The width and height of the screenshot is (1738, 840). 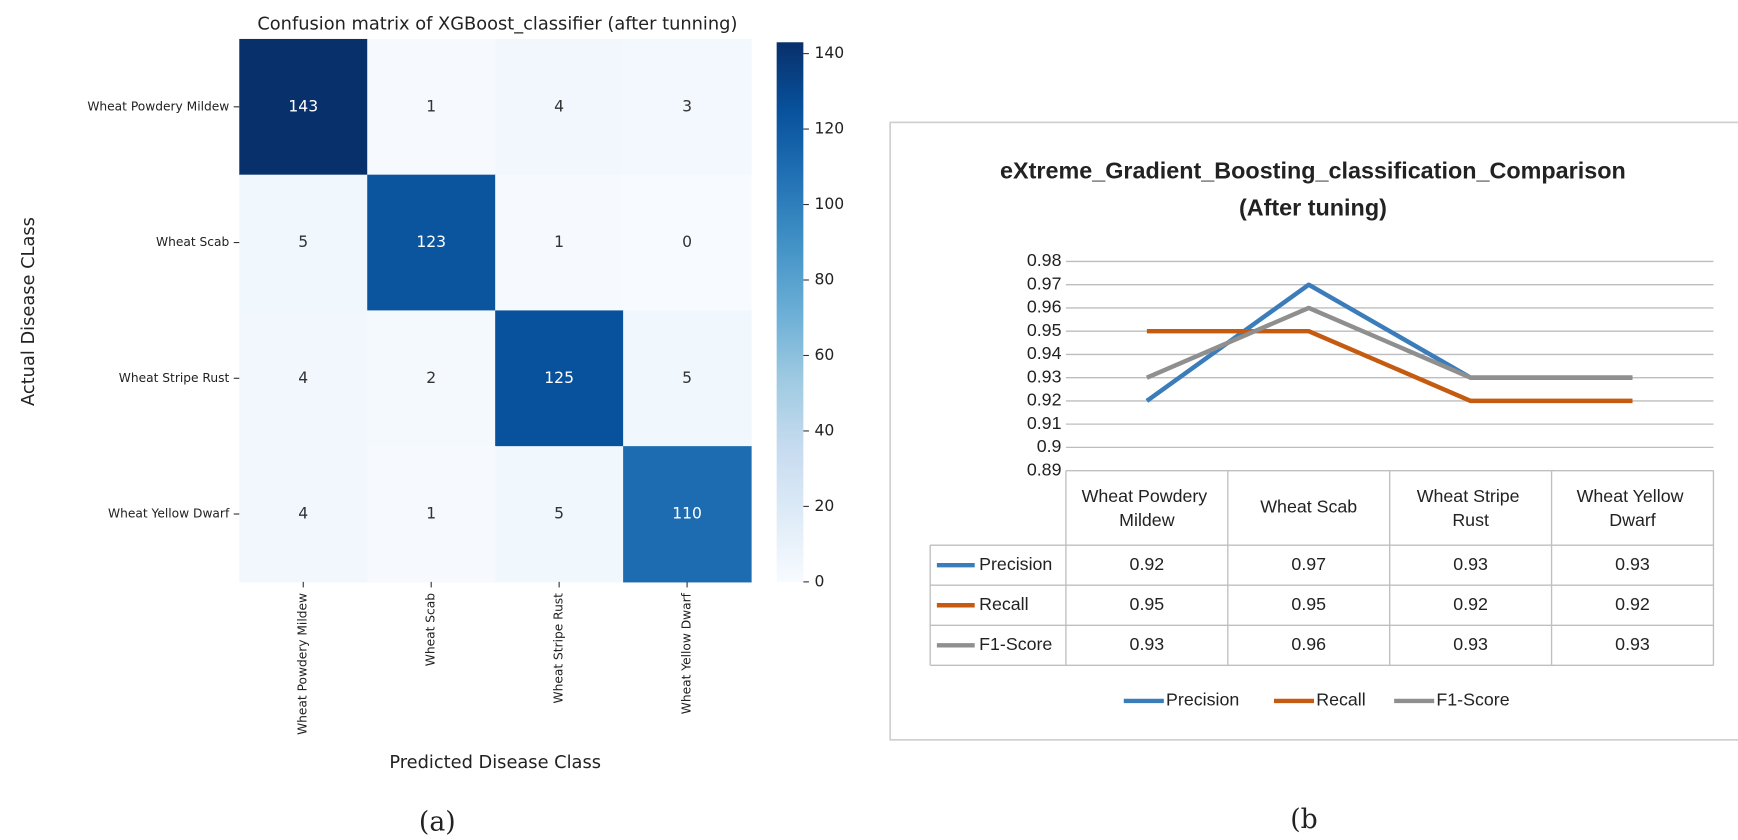 I want to click on x-tick-label: Wheat Stripe Rust, so click(x=559, y=648).